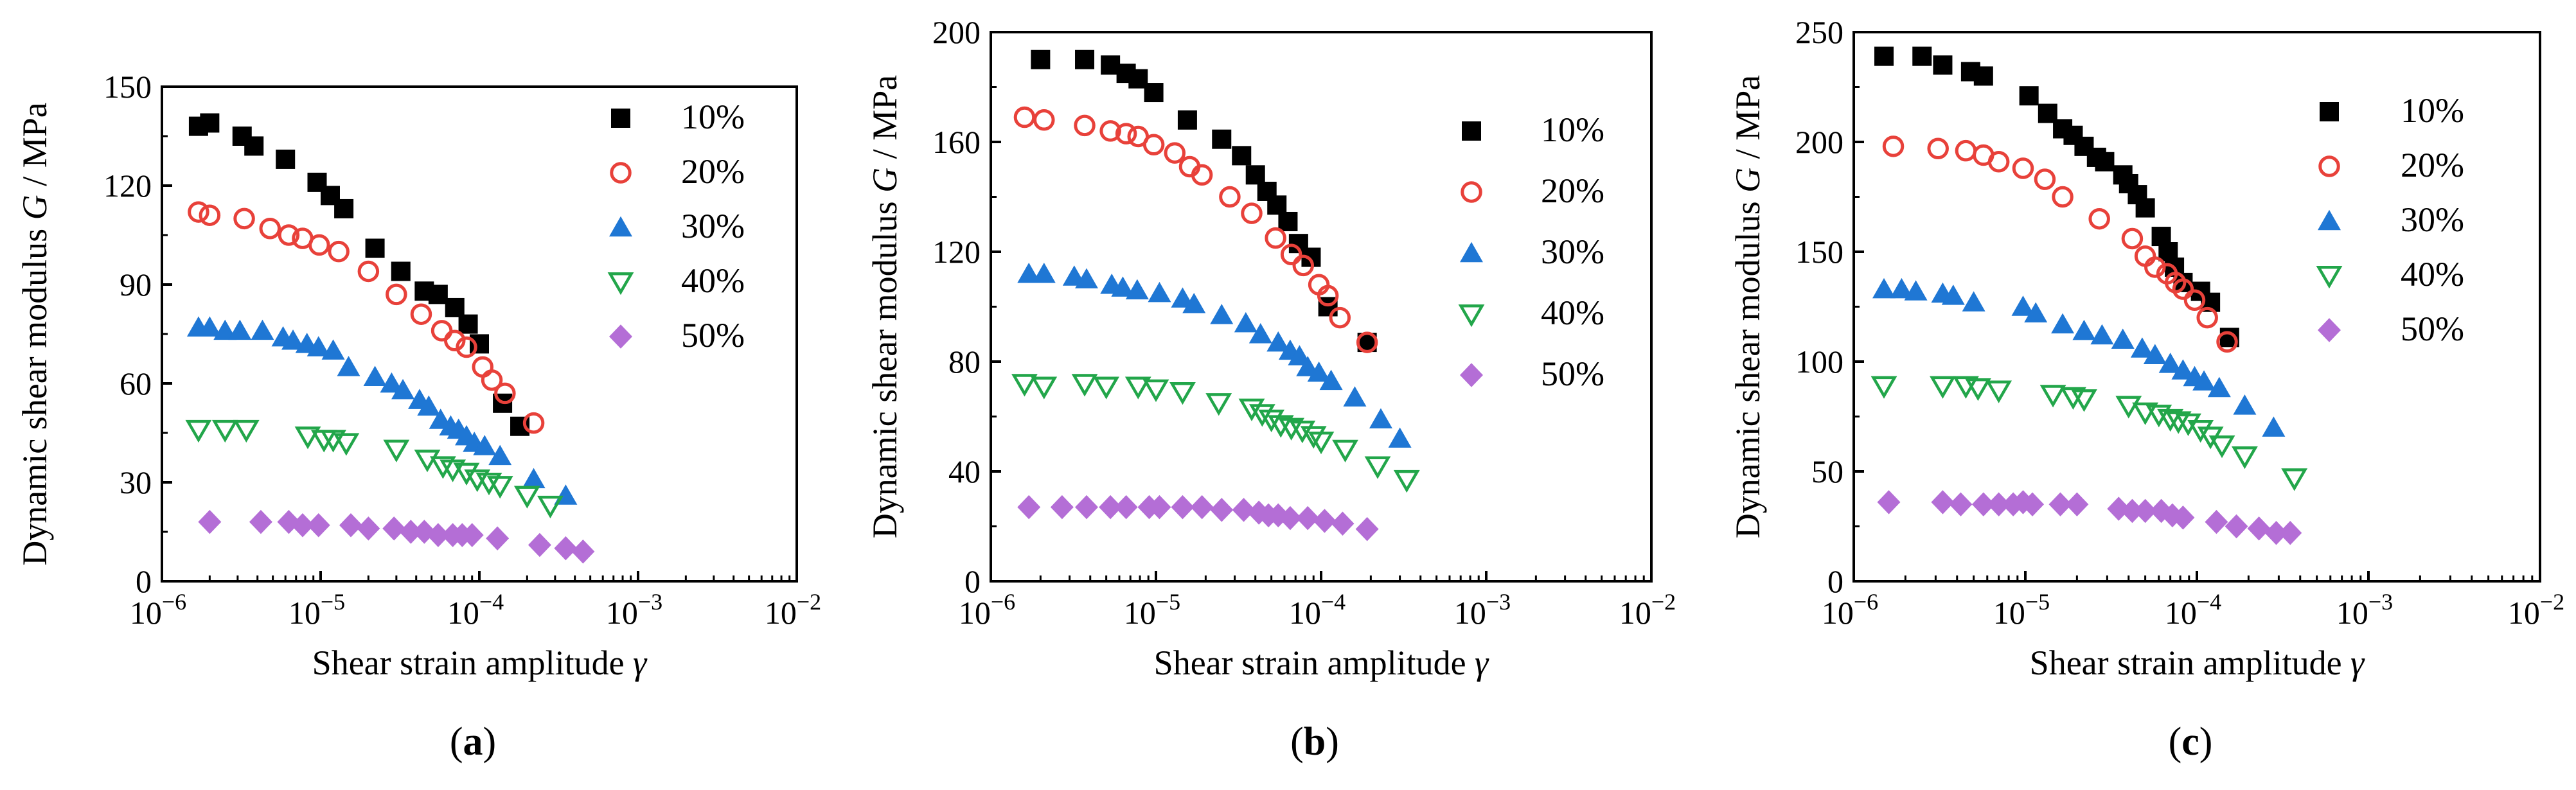 The width and height of the screenshot is (2576, 790). What do you see at coordinates (1827, 471) in the screenshot?
I see `y-tick-label: 50` at bounding box center [1827, 471].